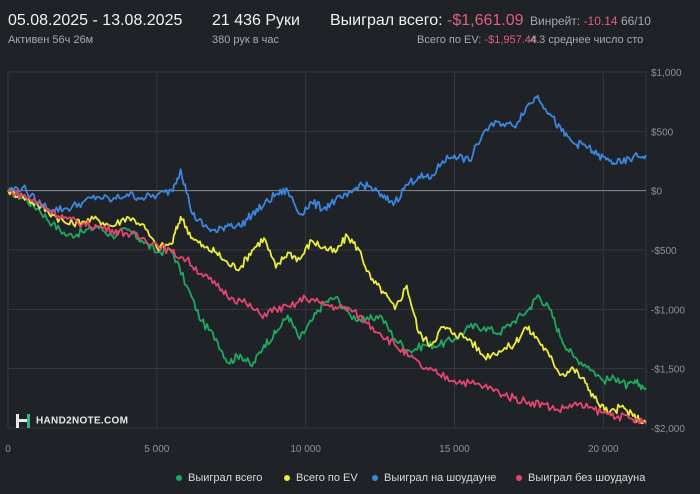  I want to click on winrate: Винрейт: -10.14 66/10, so click(590, 21).